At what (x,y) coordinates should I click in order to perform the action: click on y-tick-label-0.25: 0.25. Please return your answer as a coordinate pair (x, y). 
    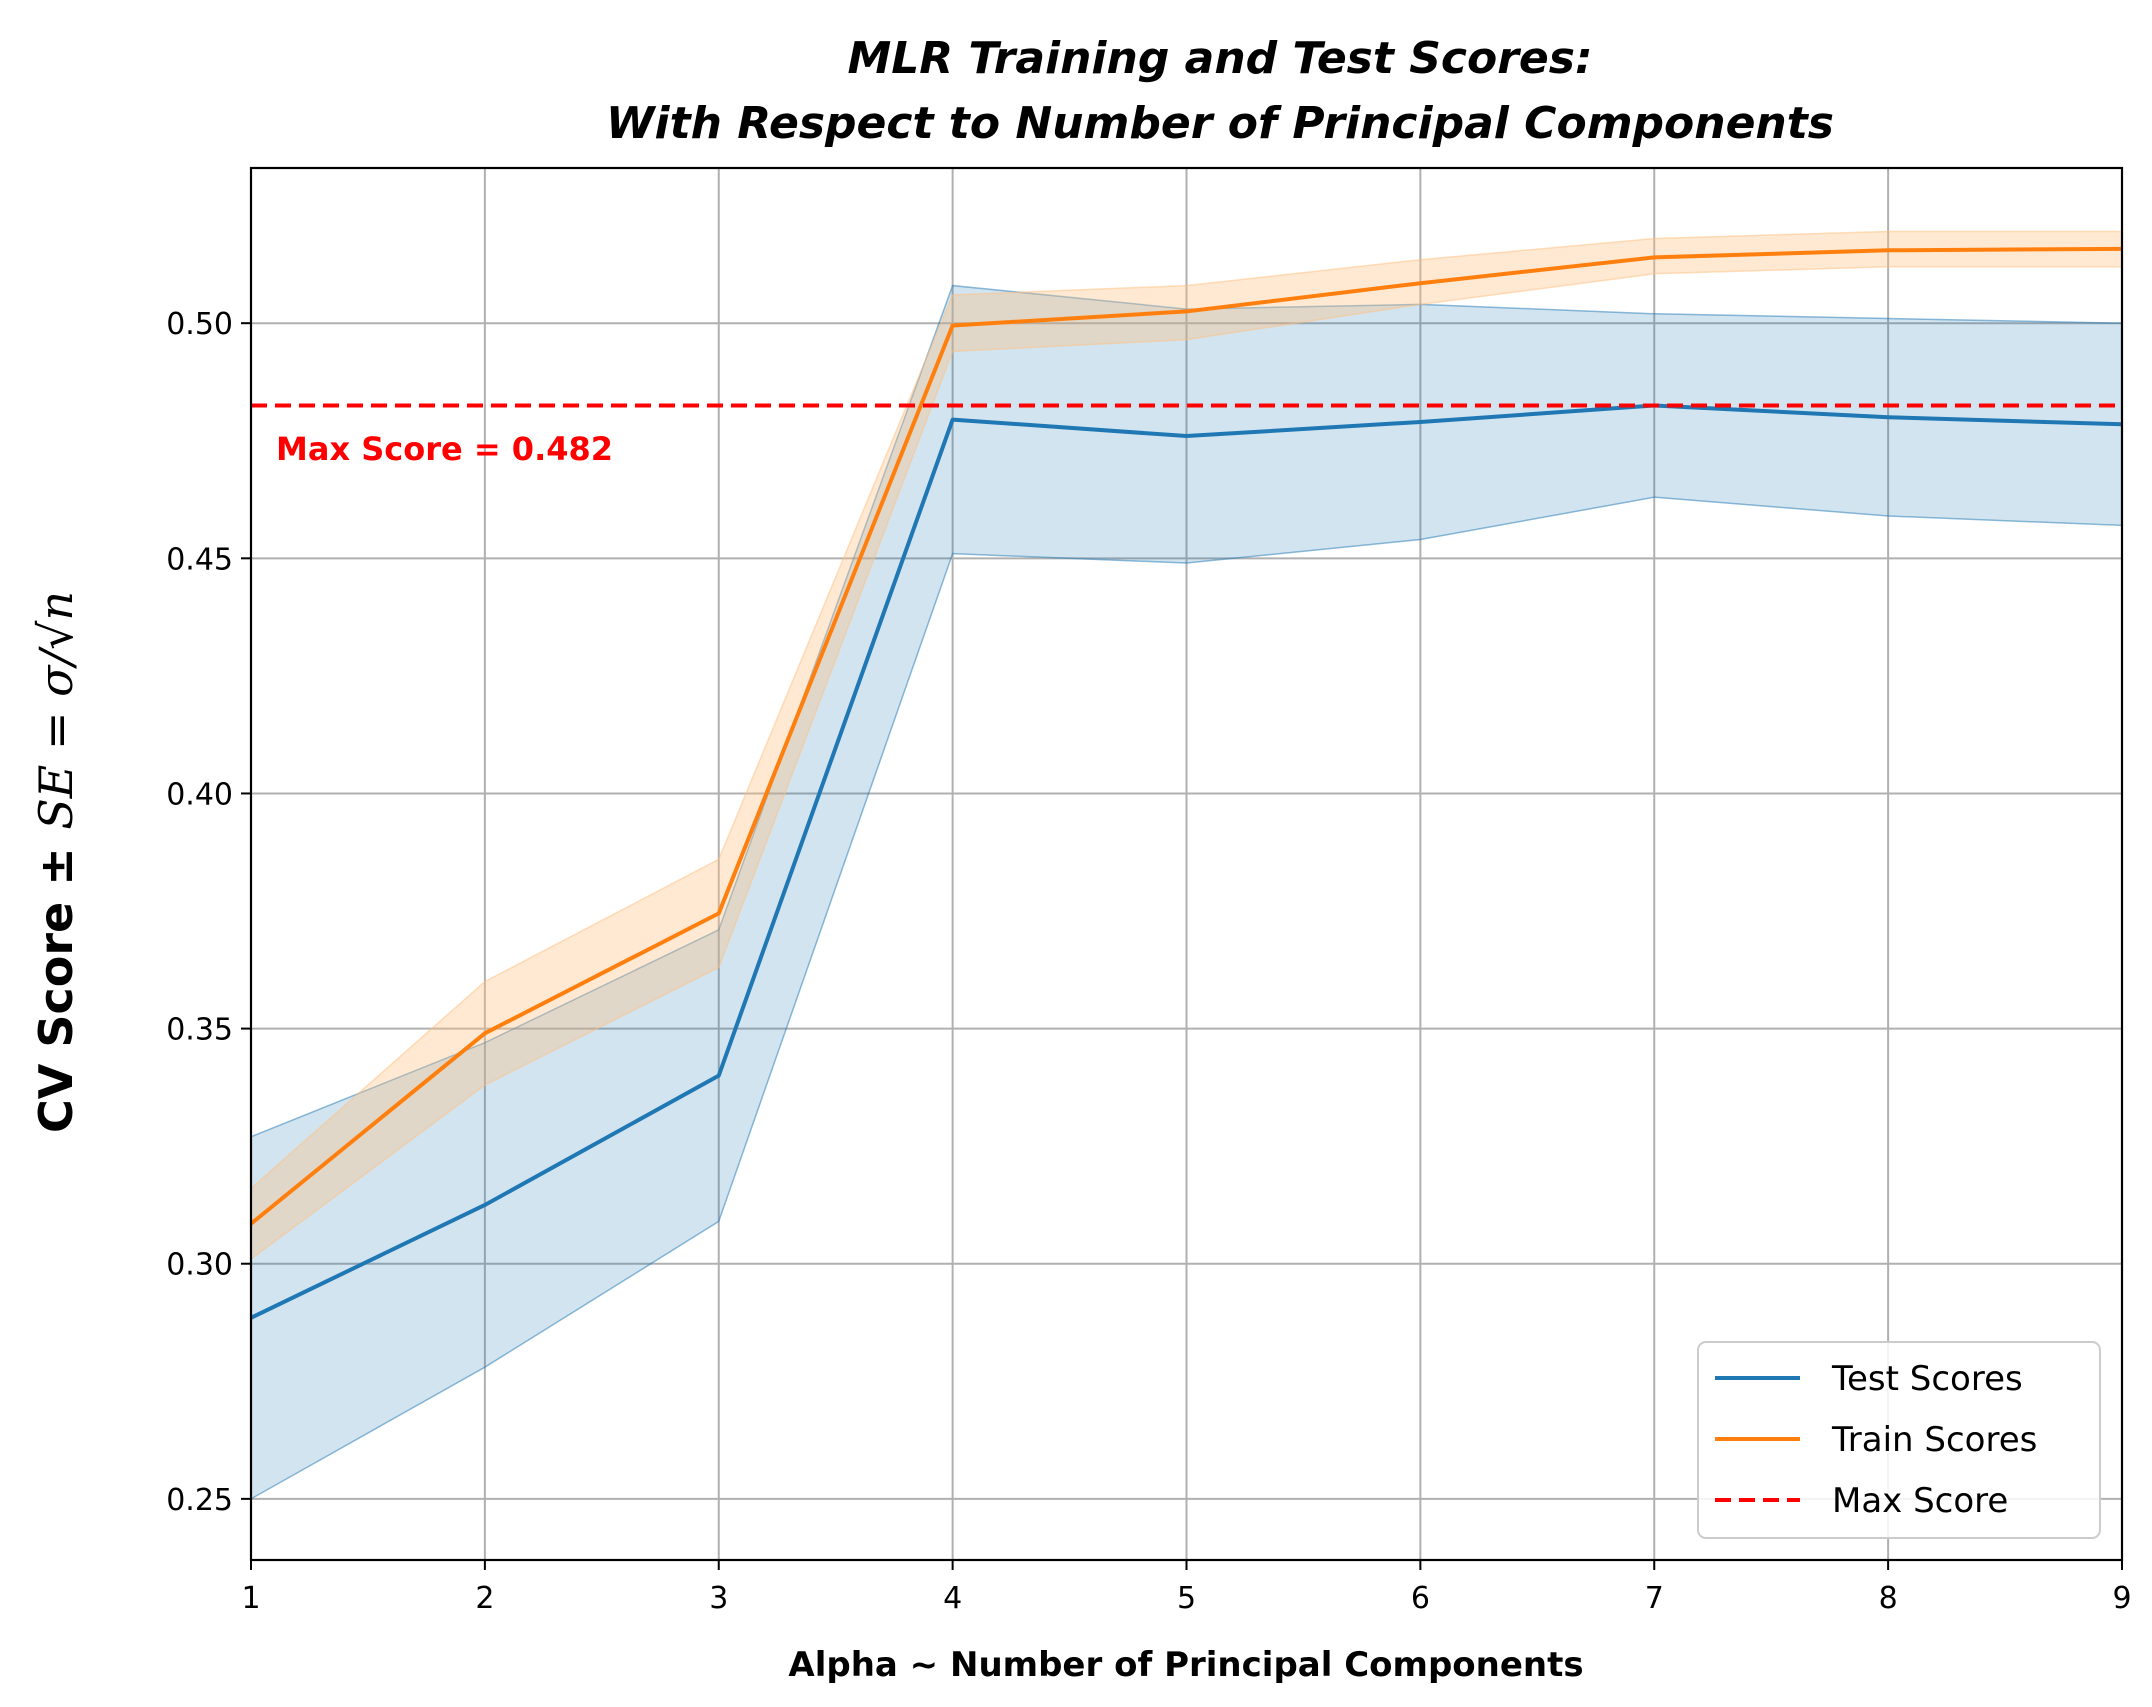
    Looking at the image, I should click on (199, 1500).